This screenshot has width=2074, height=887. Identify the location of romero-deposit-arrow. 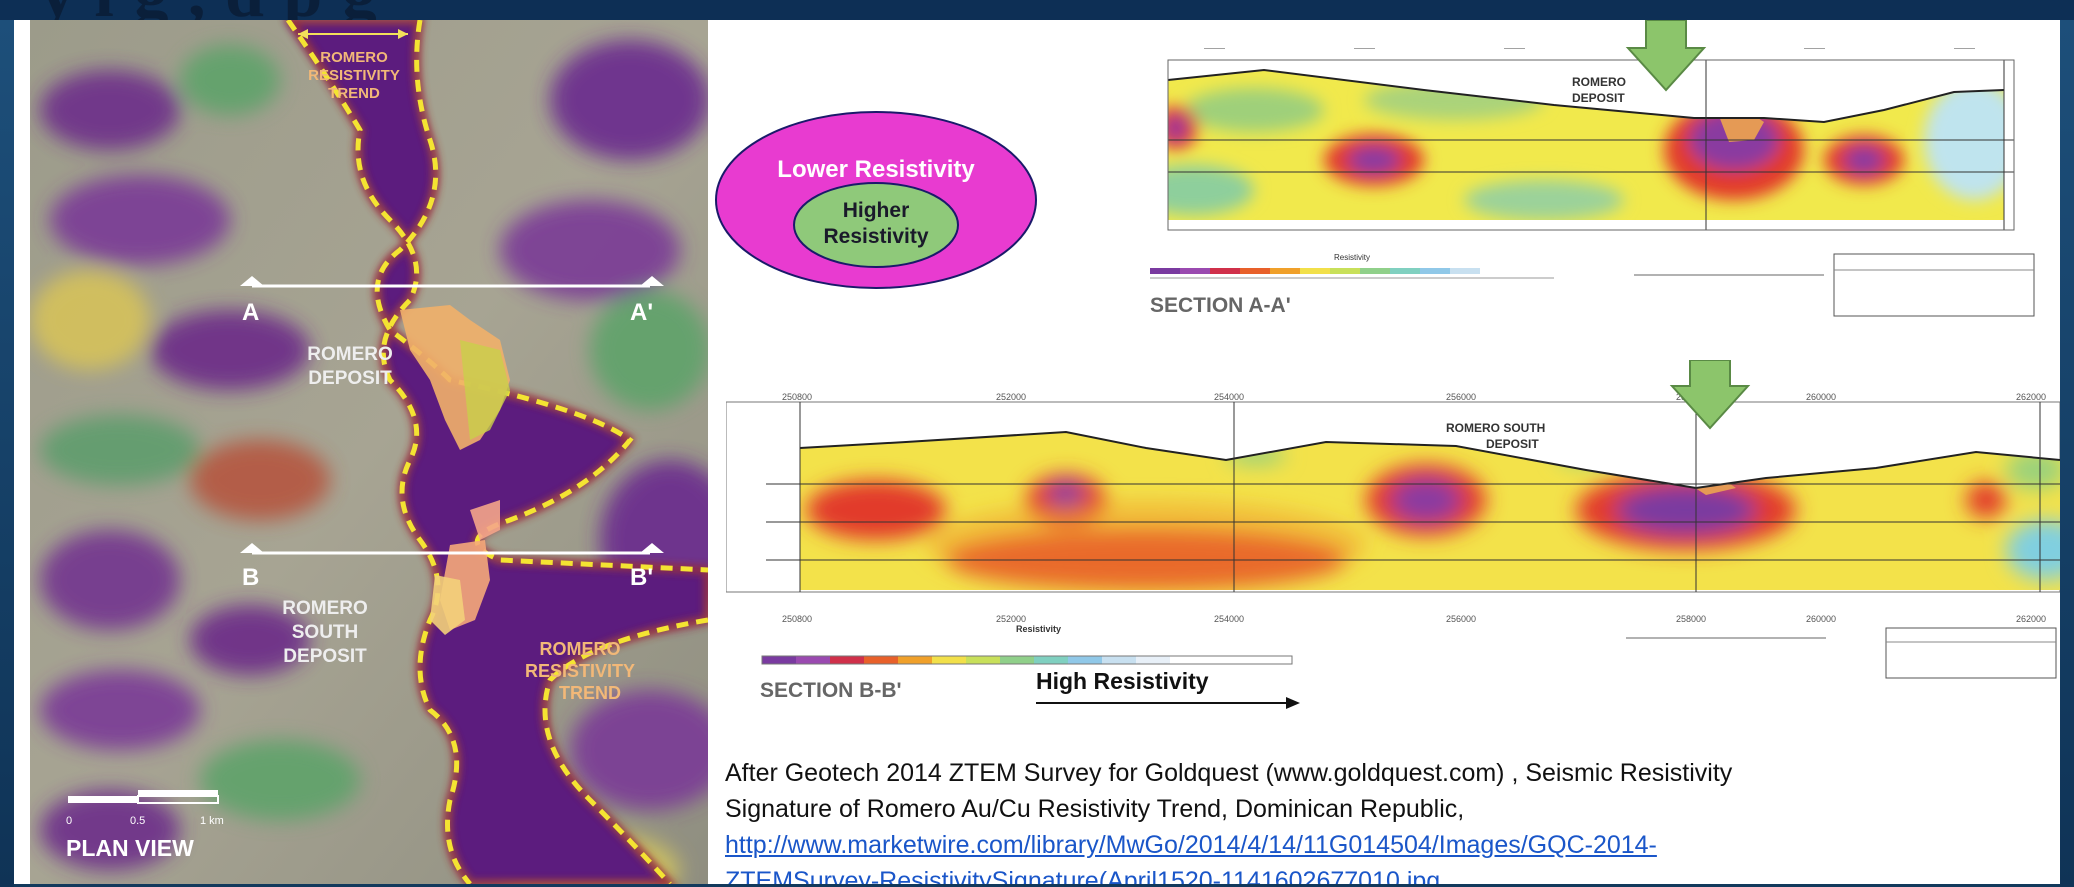
(1666, 56).